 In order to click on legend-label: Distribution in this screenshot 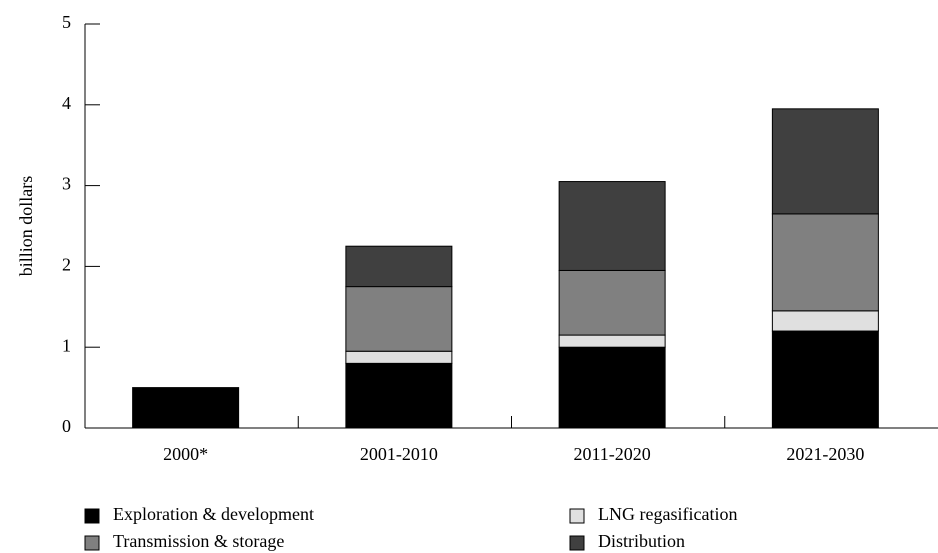, I will do `click(641, 541)`.